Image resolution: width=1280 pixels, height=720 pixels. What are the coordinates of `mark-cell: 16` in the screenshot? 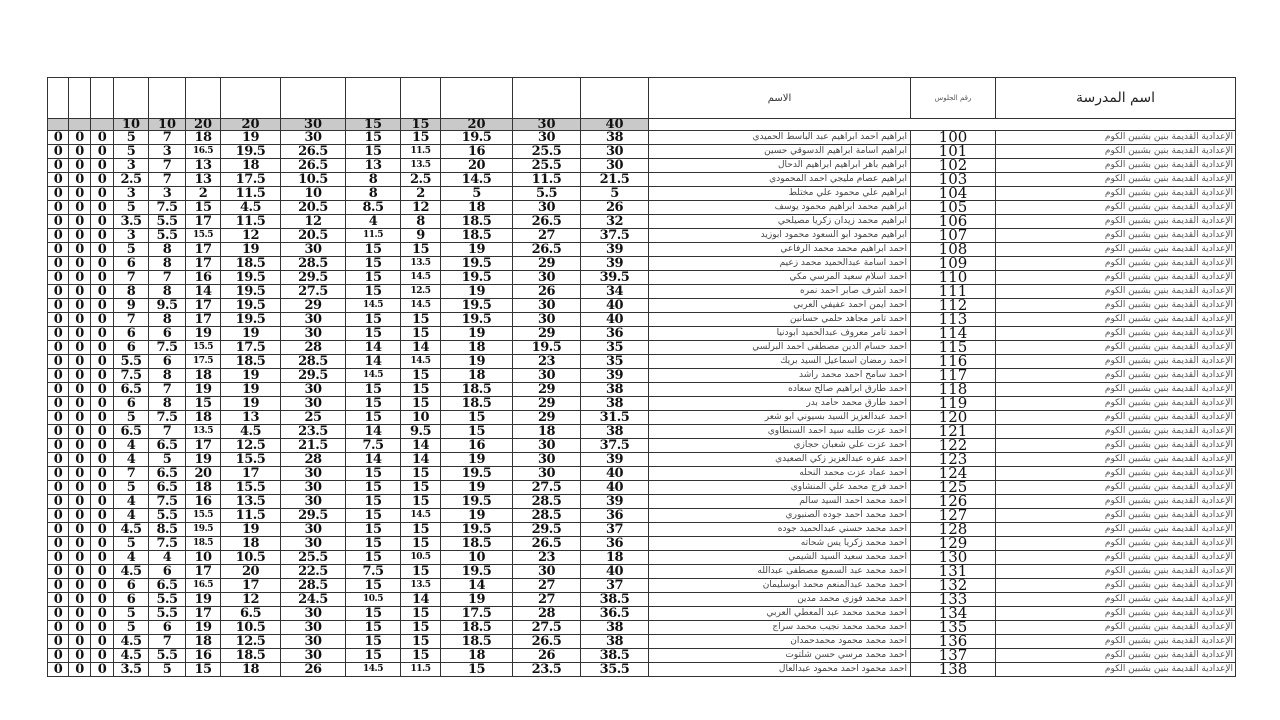 It's located at (203, 277).